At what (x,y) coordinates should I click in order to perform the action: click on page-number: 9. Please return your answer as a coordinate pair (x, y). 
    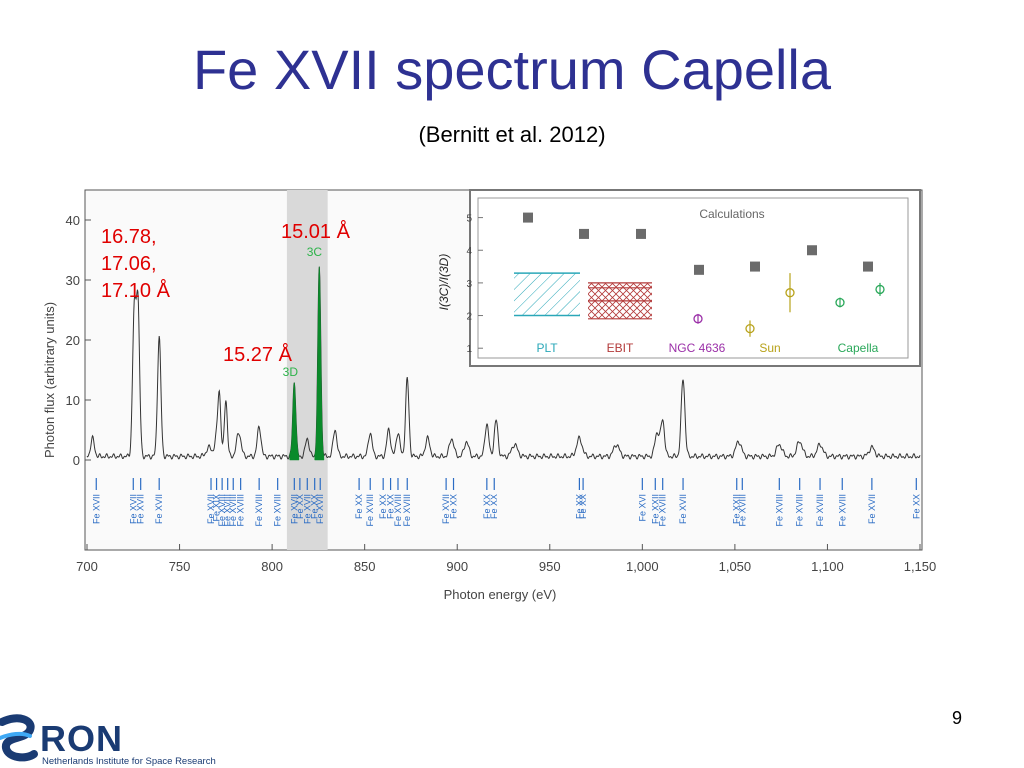
    Looking at the image, I should click on (956, 718).